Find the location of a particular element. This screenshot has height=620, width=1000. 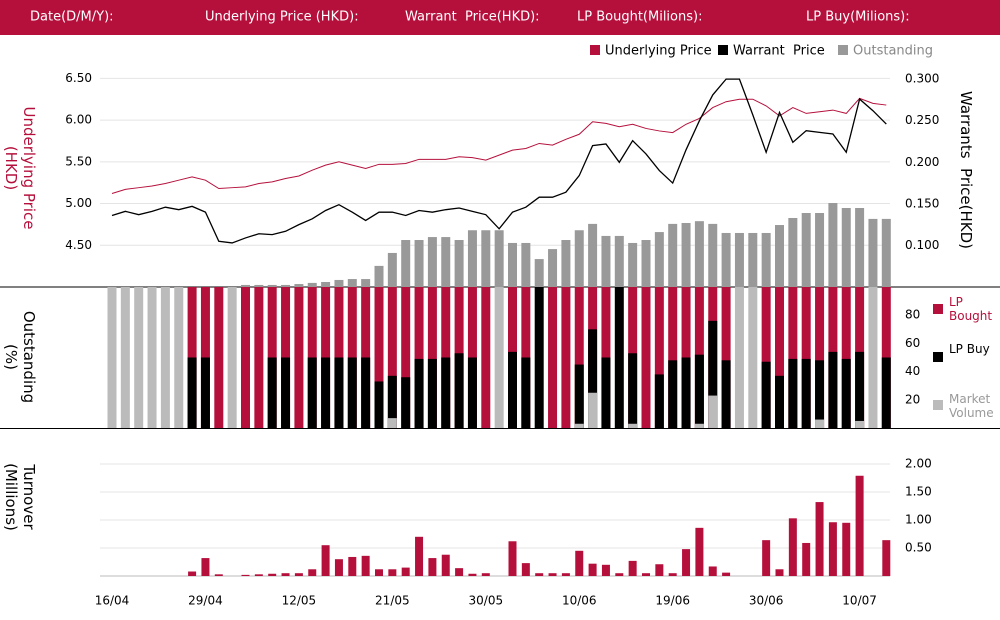

tick-label: 2.00 is located at coordinates (918, 464).